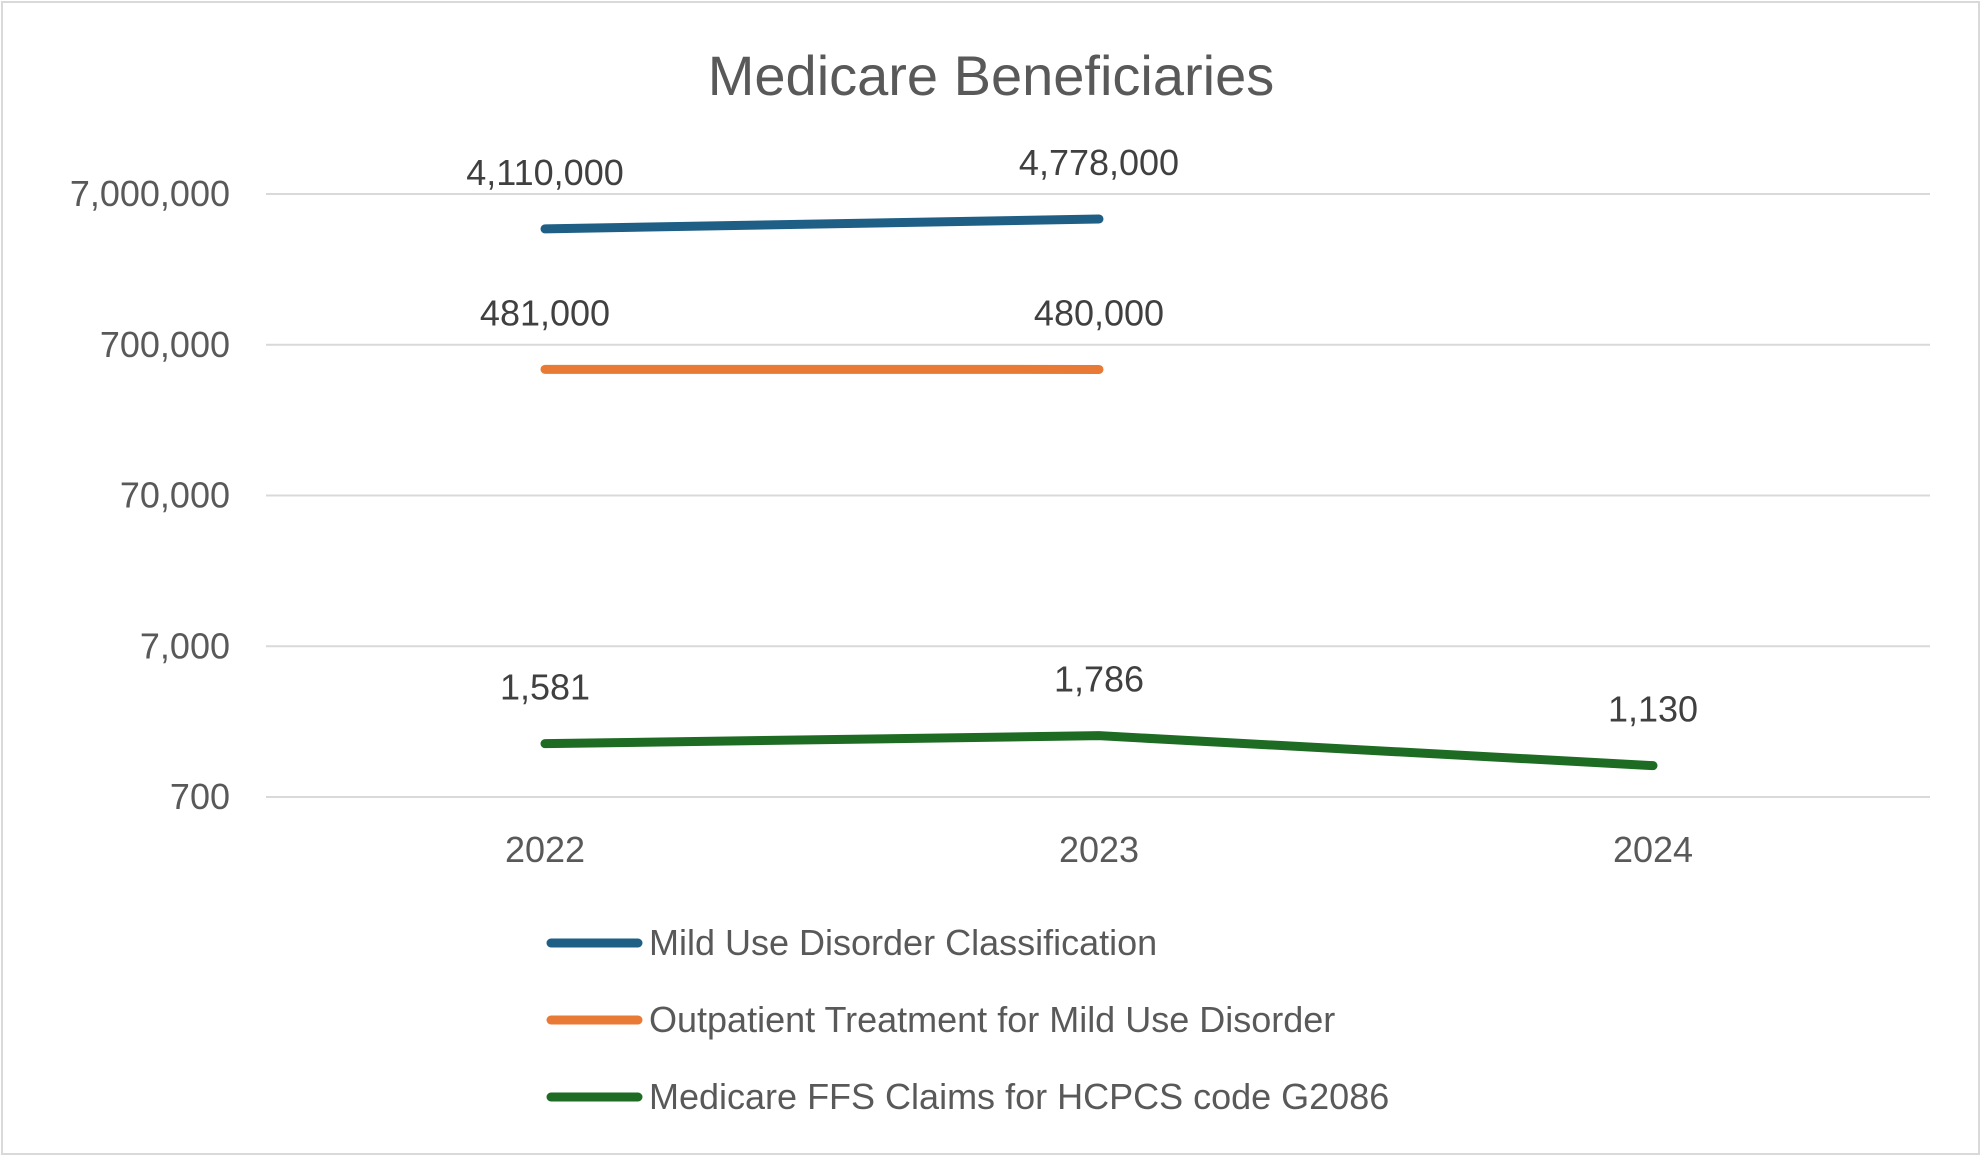  Describe the element at coordinates (150, 193) in the screenshot. I see `y-tick-label: 7,000,000` at that location.